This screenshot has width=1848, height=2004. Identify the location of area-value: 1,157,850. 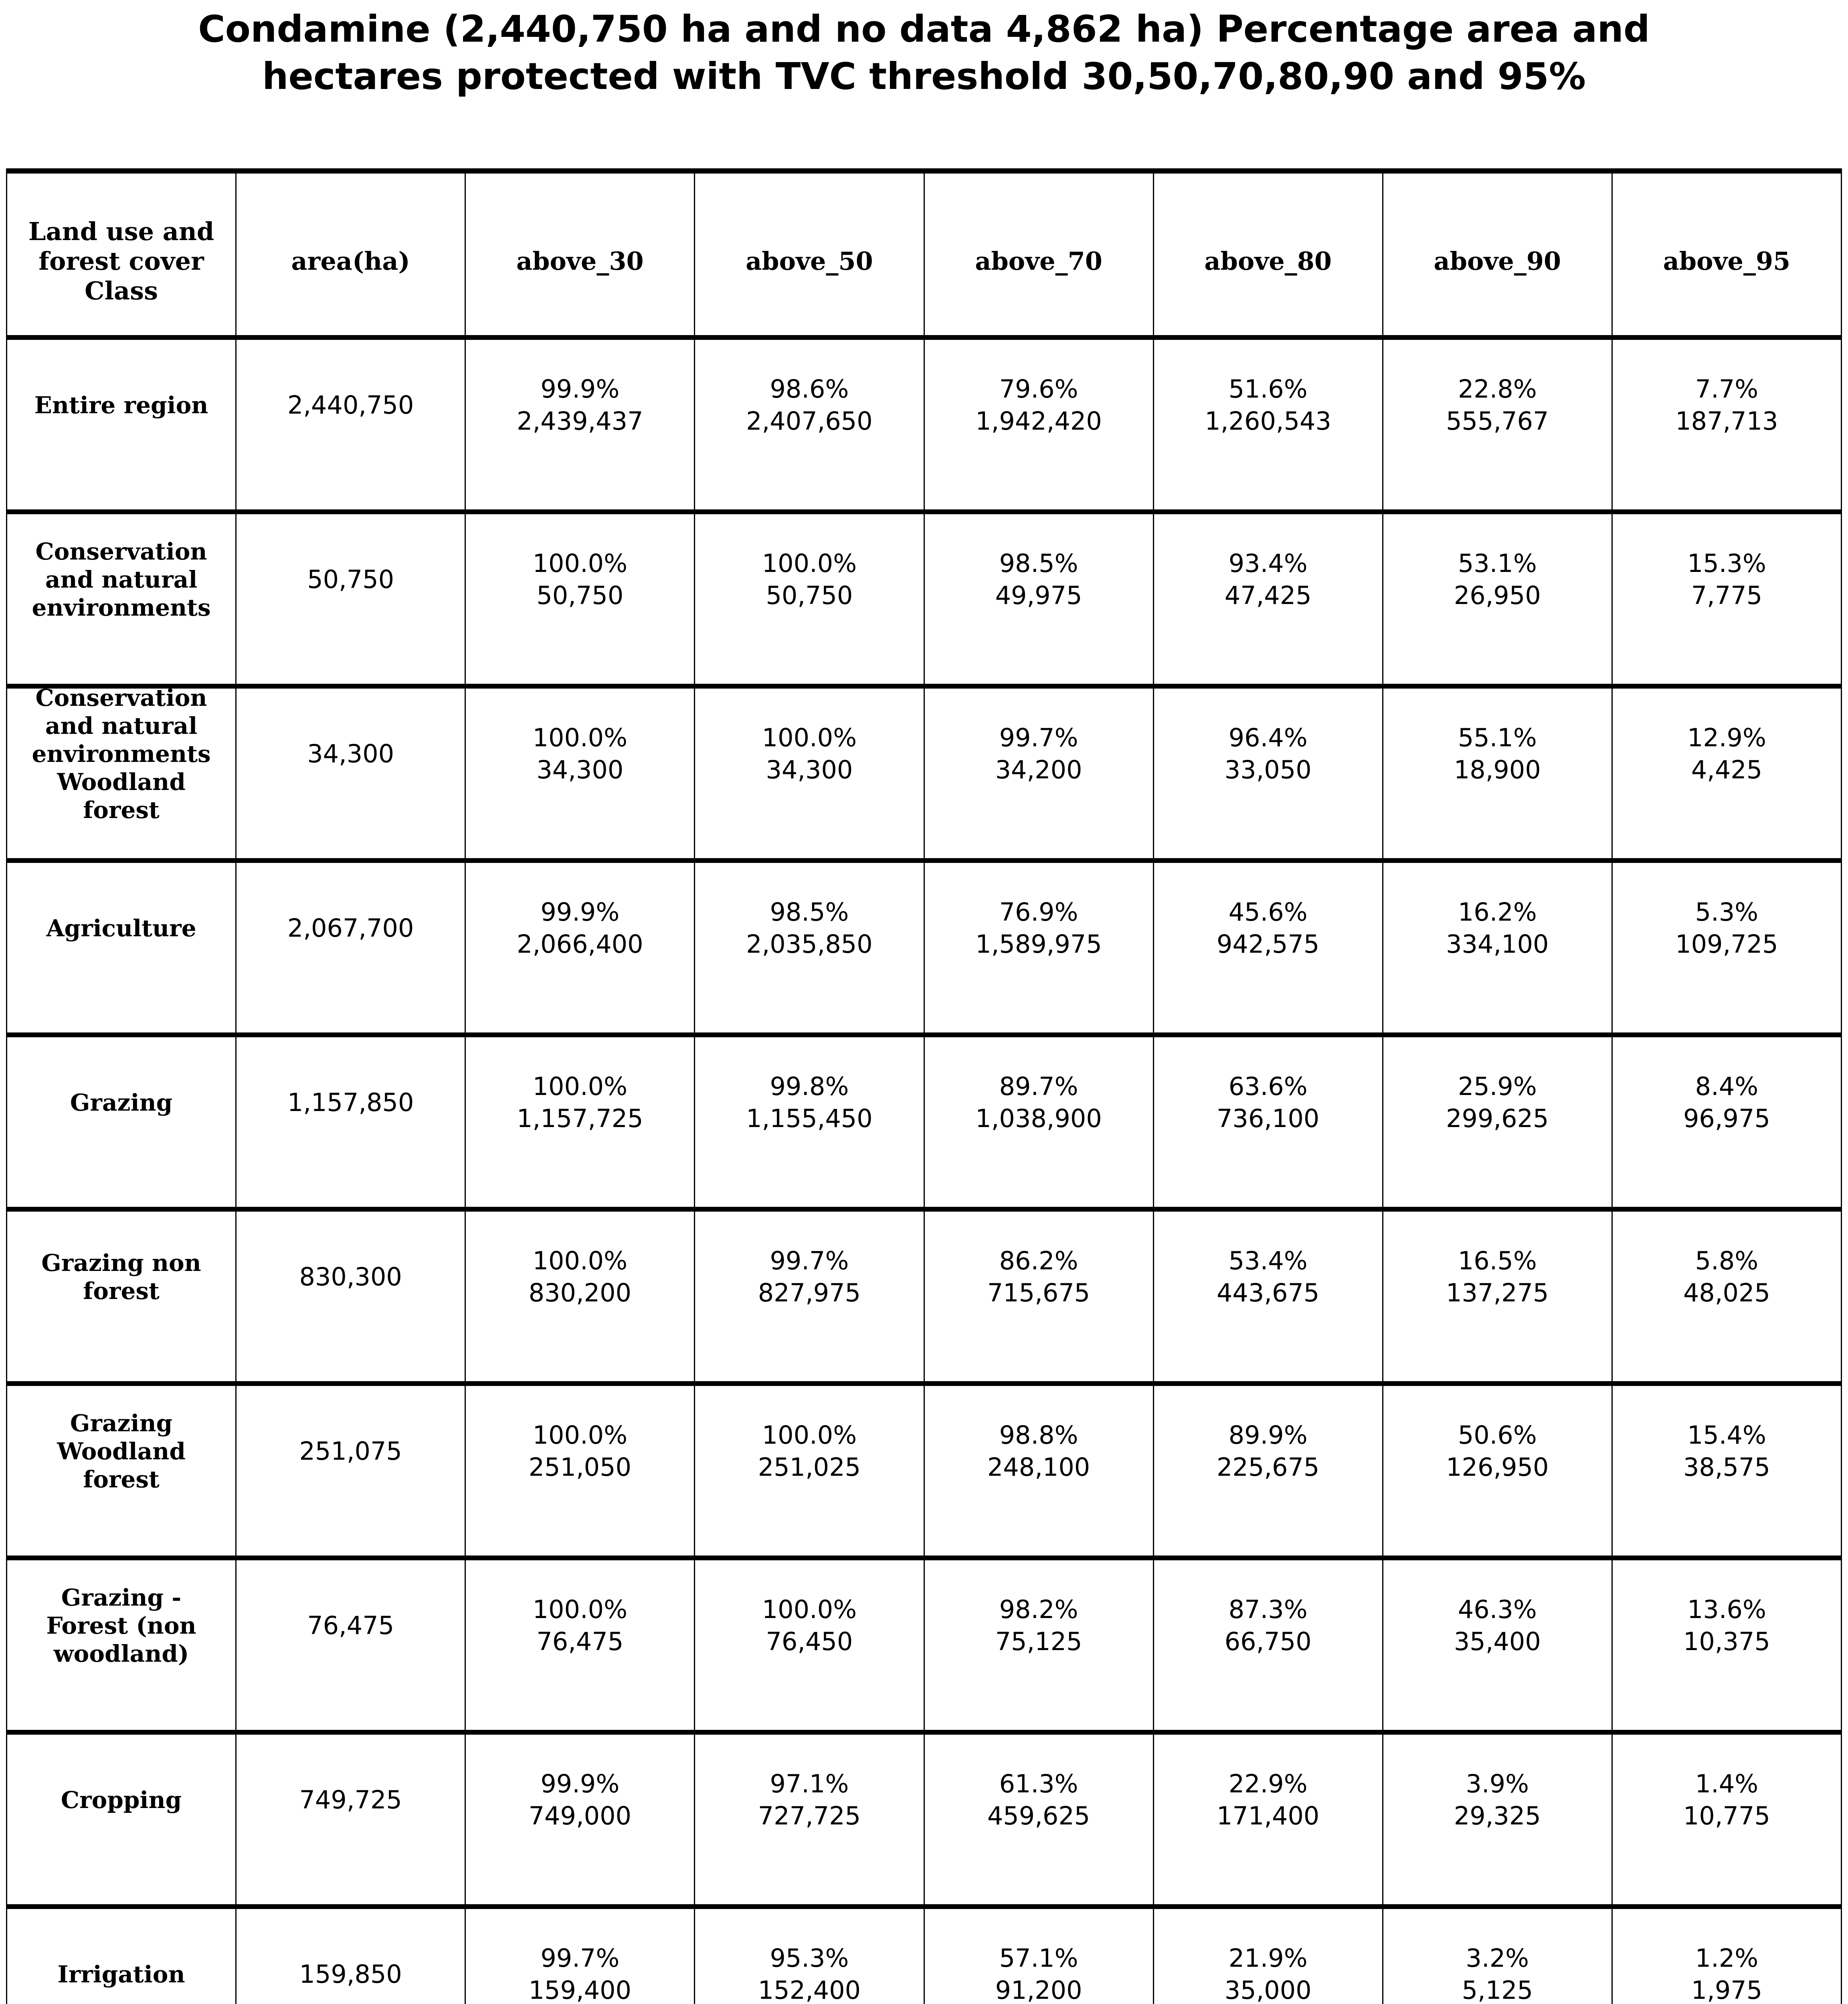
(350, 1102).